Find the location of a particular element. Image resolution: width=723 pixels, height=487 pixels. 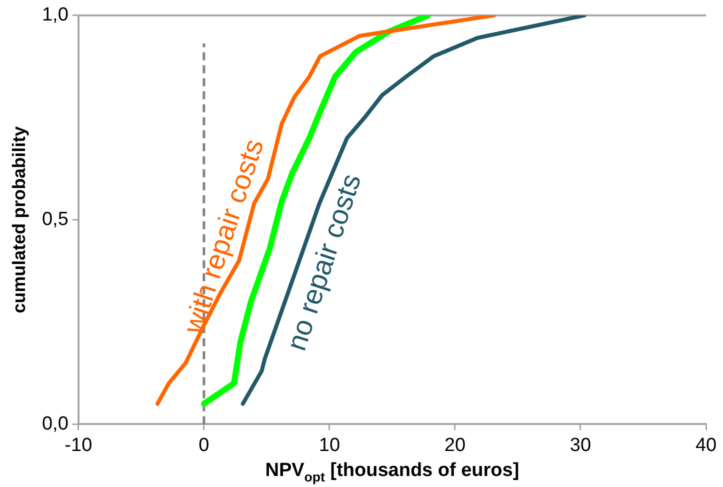

y-tick-label: 0,0 is located at coordinates (55, 423).